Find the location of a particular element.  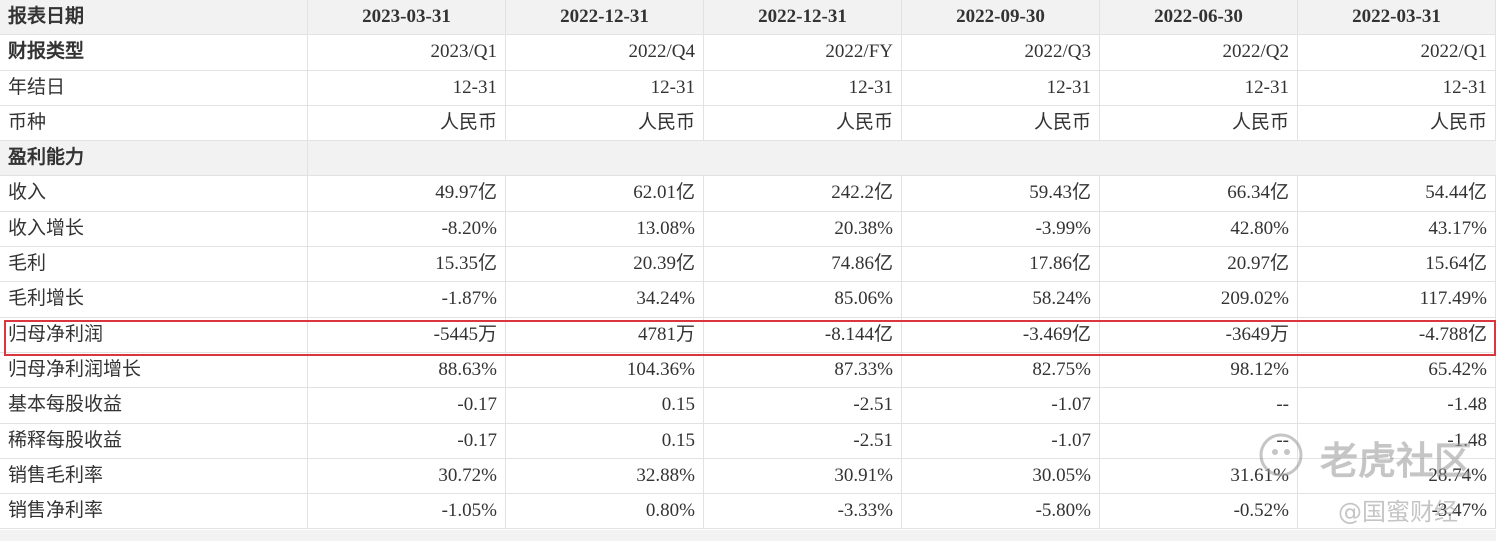

row-label: 收入 is located at coordinates (154, 193).